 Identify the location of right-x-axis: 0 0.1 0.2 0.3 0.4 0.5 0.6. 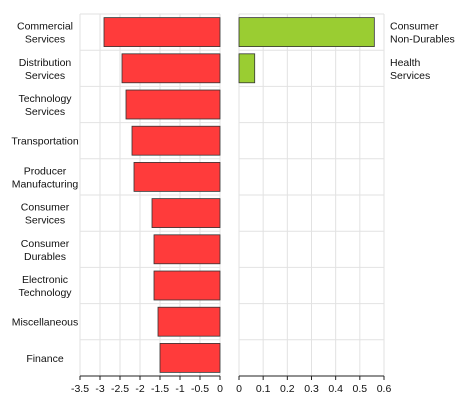
(314, 385).